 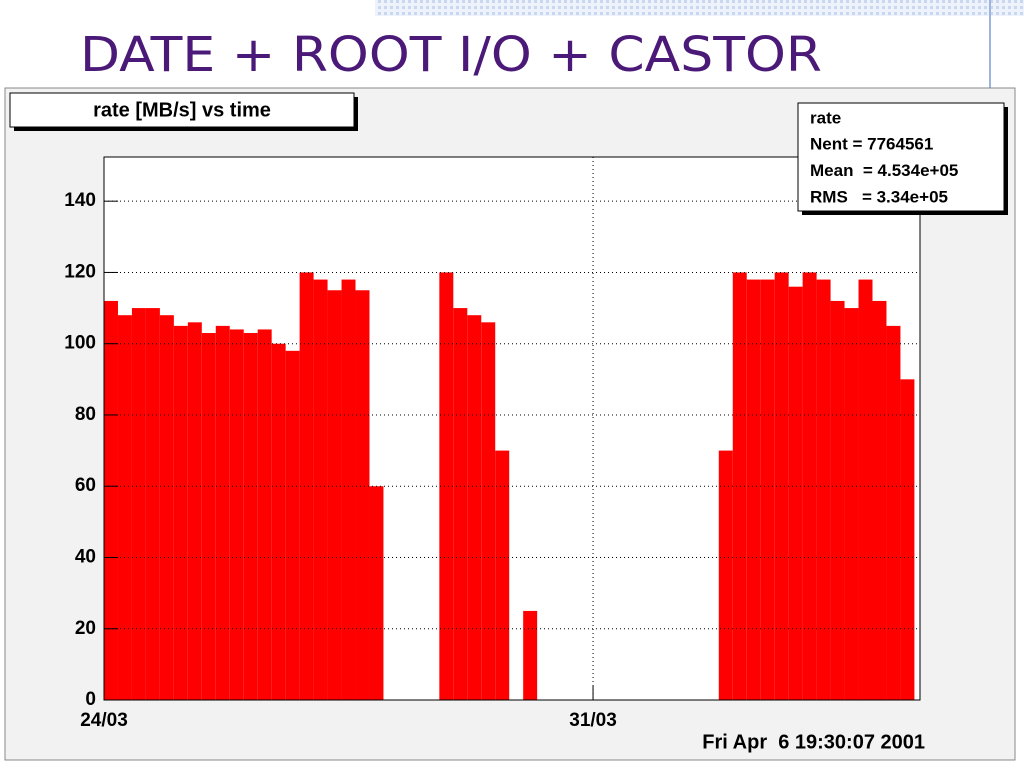 I want to click on stats-line: Mean = 4.534e+05, so click(x=884, y=170).